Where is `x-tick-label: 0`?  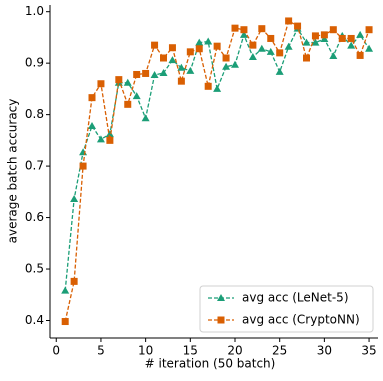
x-tick-label: 0 is located at coordinates (56, 351).